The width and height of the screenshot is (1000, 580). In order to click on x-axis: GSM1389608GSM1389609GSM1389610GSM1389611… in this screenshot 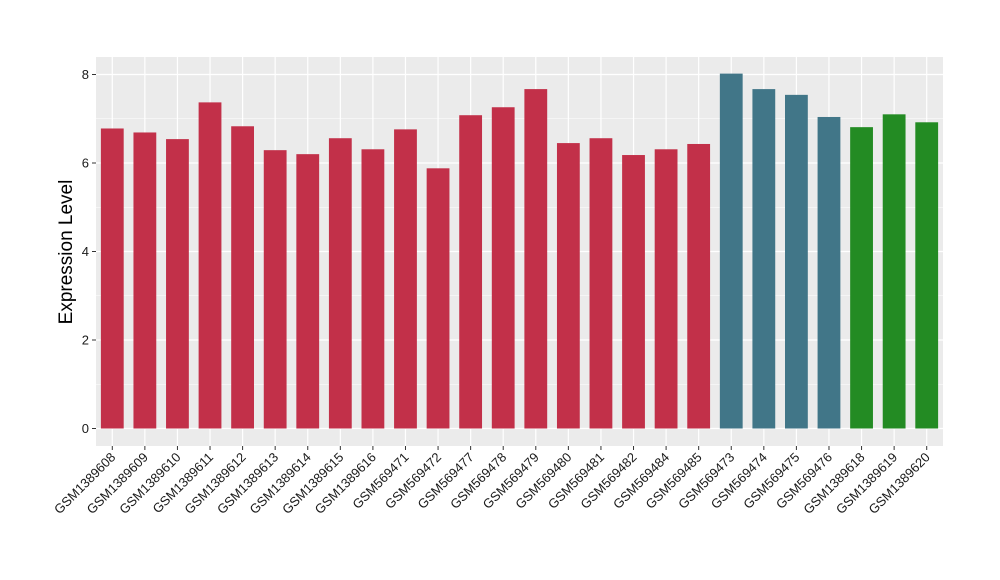, I will do `click(492, 481)`.